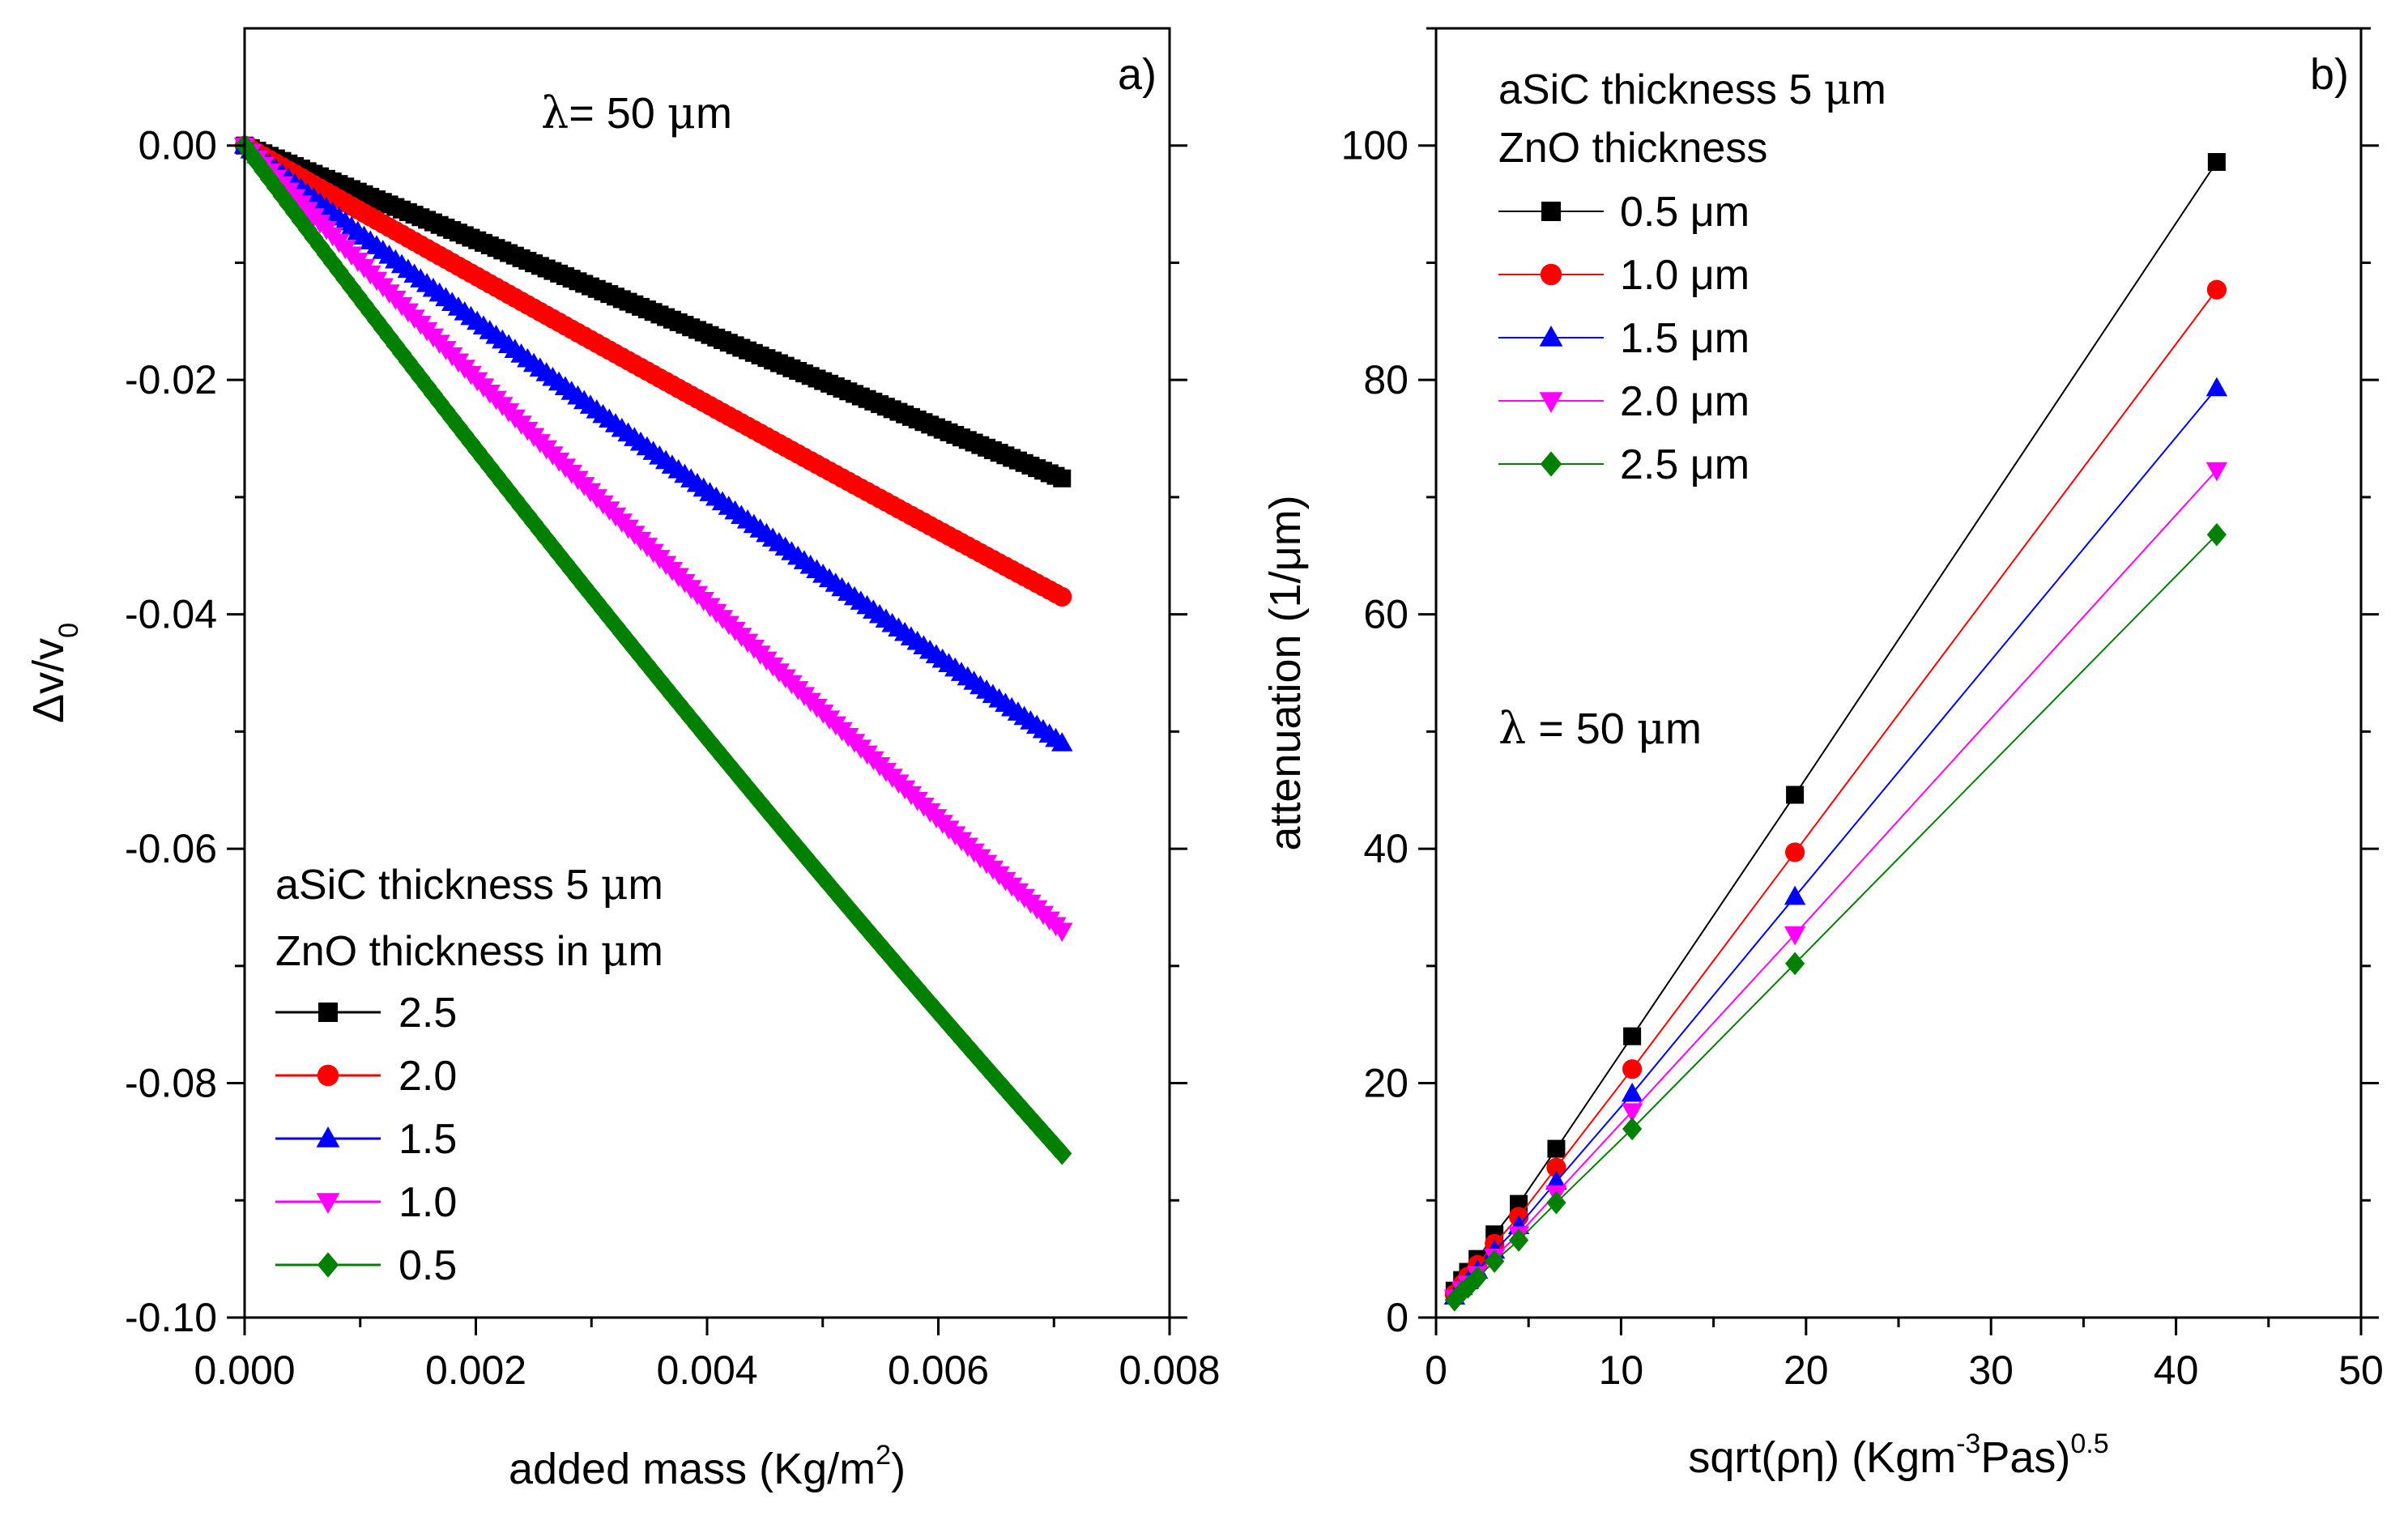 The height and width of the screenshot is (1520, 2408). I want to click on panel-b-lambda-symbol: λ, so click(1512, 728).